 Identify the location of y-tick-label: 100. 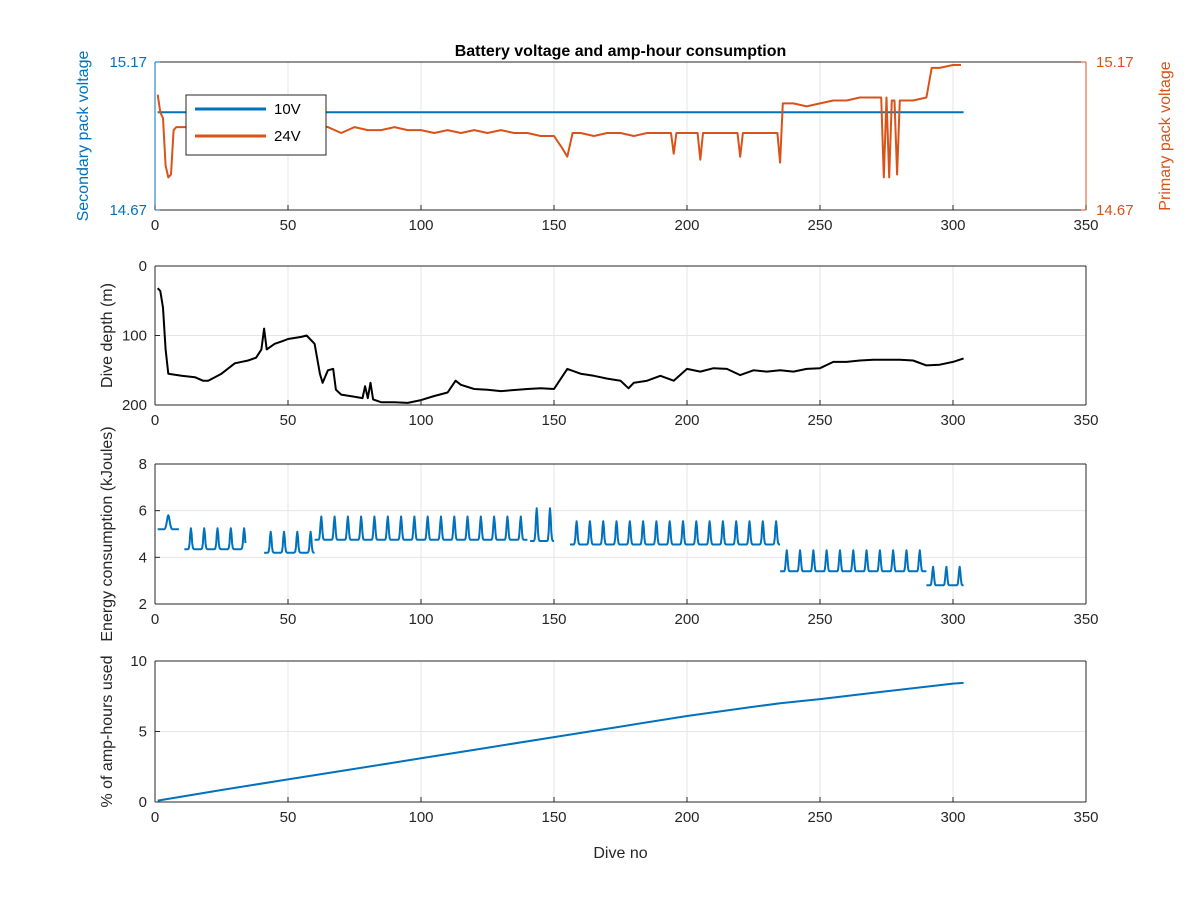
(134, 336).